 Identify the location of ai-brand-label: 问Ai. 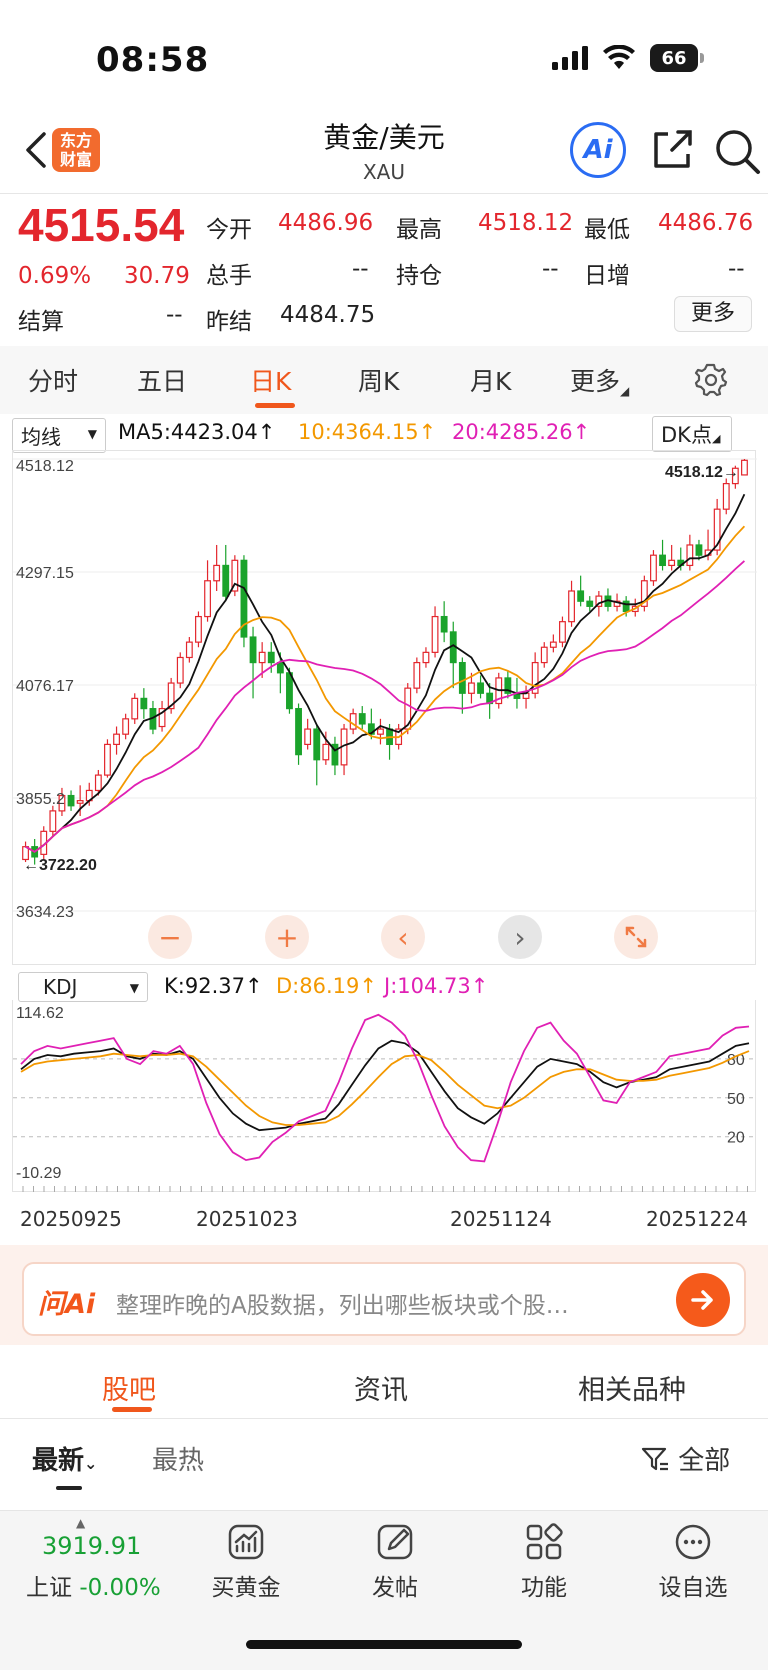
(67, 1304).